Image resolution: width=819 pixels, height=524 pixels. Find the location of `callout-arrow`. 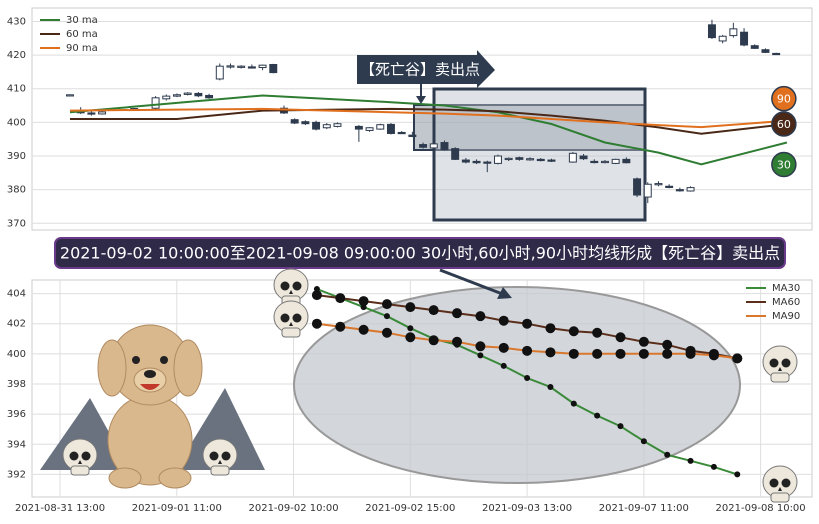

callout-arrow is located at coordinates (426, 69).